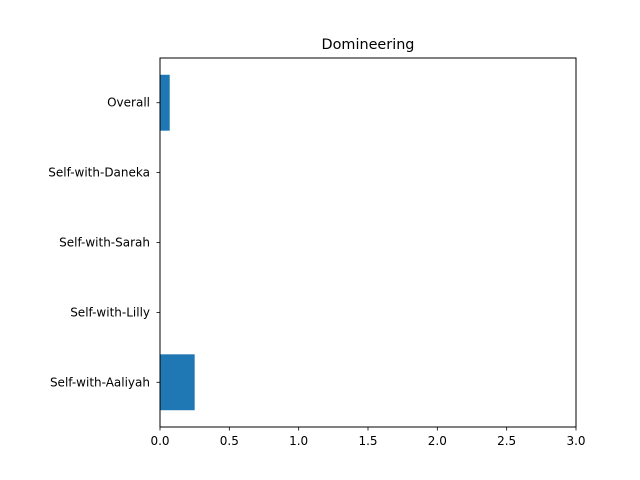 This screenshot has height=480, width=640. What do you see at coordinates (177, 382) in the screenshot?
I see `bar-self-with-aaliyah` at bounding box center [177, 382].